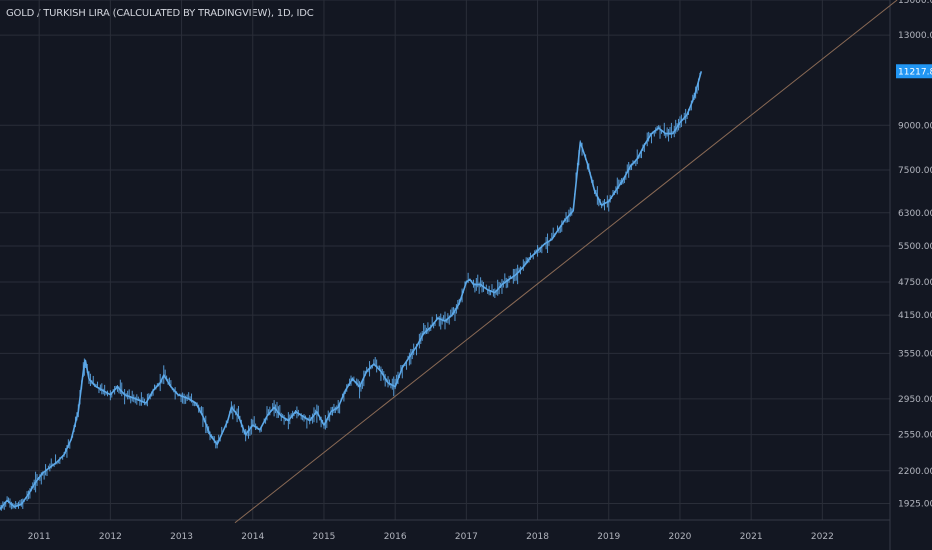 The image size is (932, 550). I want to click on x-tick-label: 2022, so click(822, 537).